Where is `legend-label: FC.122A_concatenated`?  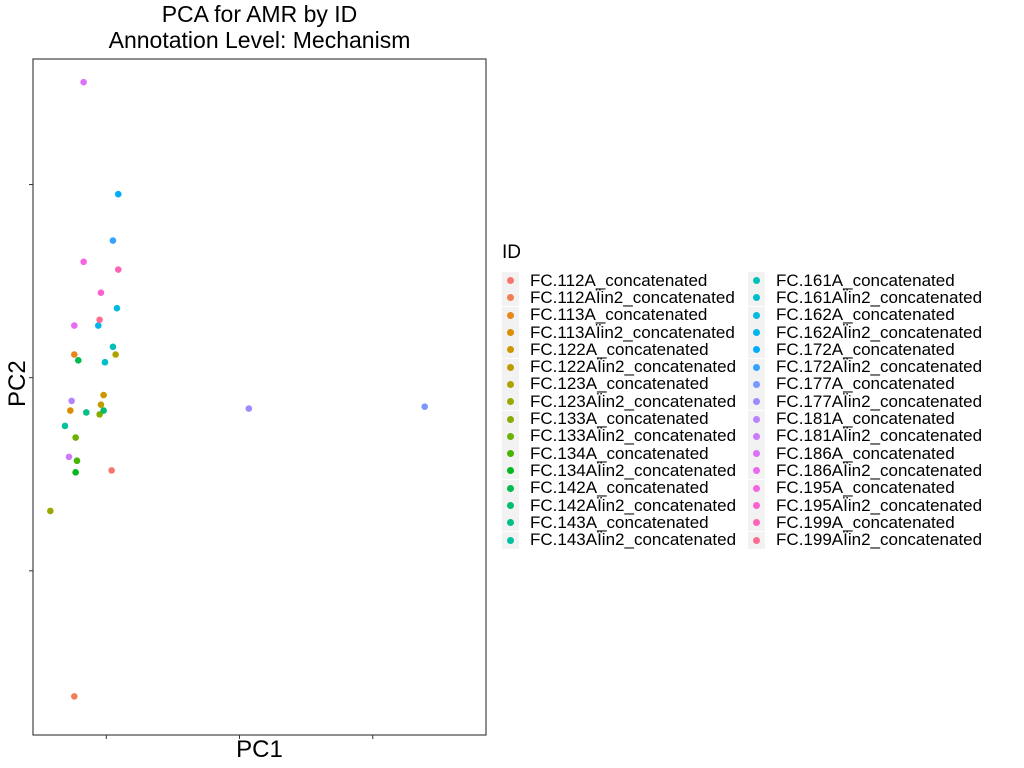
legend-label: FC.122A_concatenated is located at coordinates (619, 349).